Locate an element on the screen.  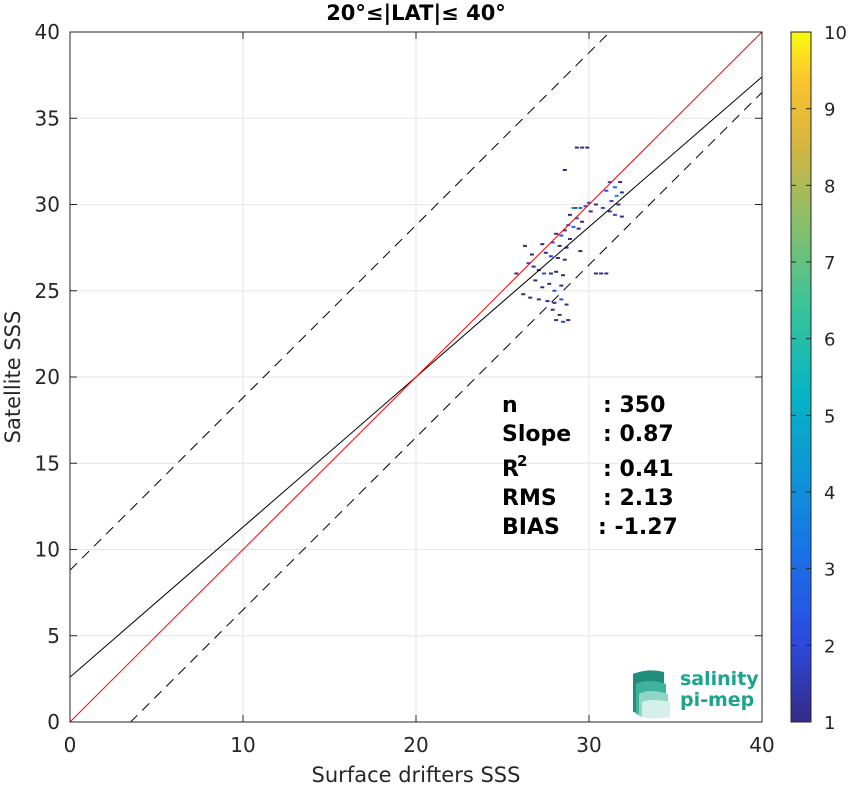
y-tick-label-6: 30 is located at coordinates (47, 205).